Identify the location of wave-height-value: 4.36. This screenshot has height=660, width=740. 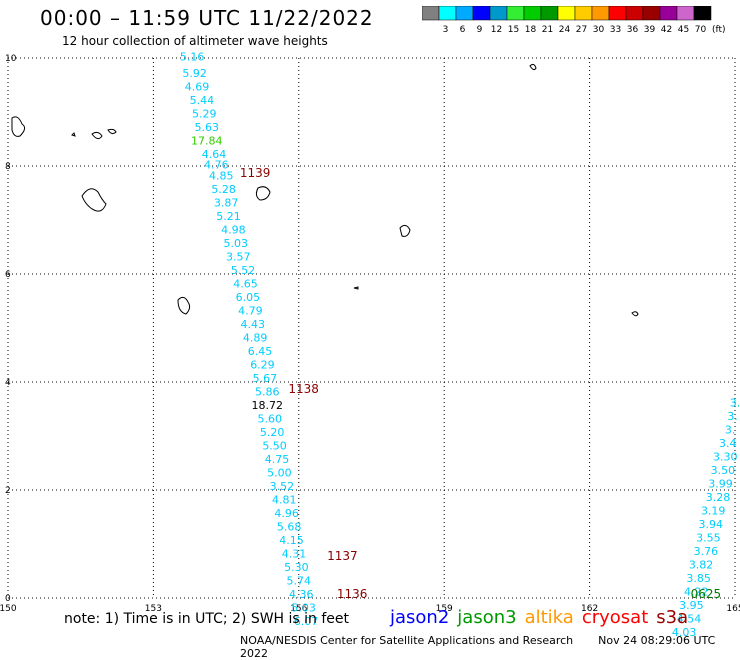
(301, 594).